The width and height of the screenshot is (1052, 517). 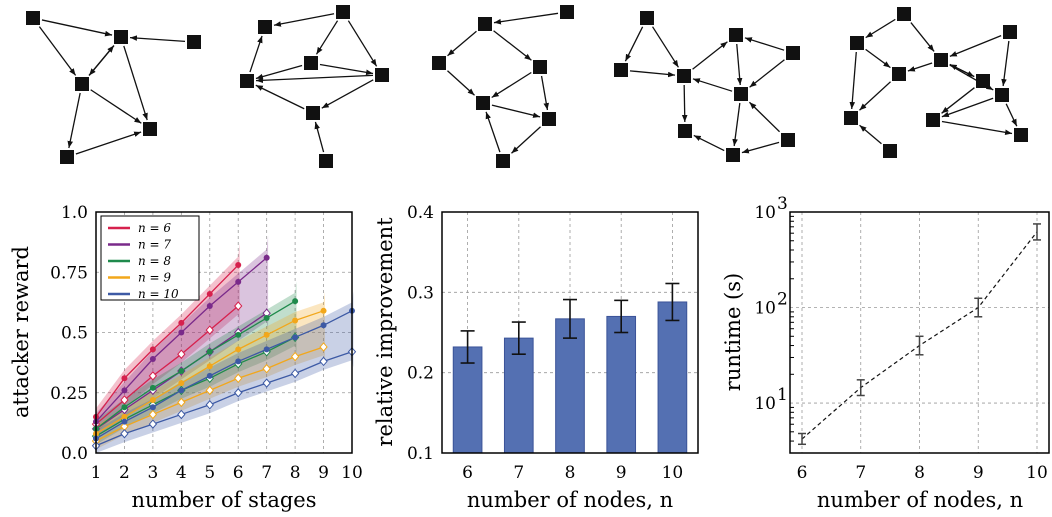 I want to click on runtime-line, so click(x=919, y=334).